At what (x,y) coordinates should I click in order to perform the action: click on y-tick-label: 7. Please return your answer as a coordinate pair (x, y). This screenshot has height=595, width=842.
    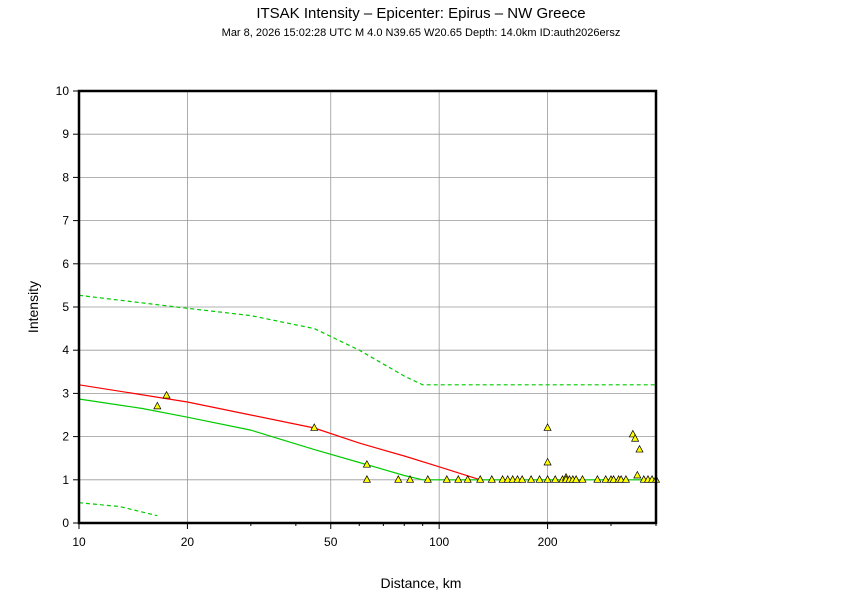
    Looking at the image, I should click on (65, 221).